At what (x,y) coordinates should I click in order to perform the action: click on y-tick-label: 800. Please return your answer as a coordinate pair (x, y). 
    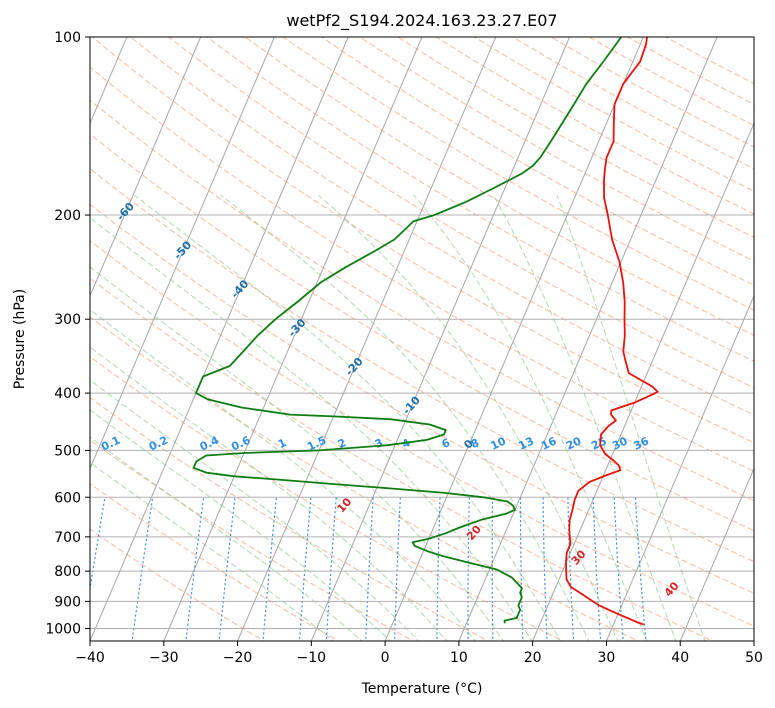
    Looking at the image, I should click on (67, 572).